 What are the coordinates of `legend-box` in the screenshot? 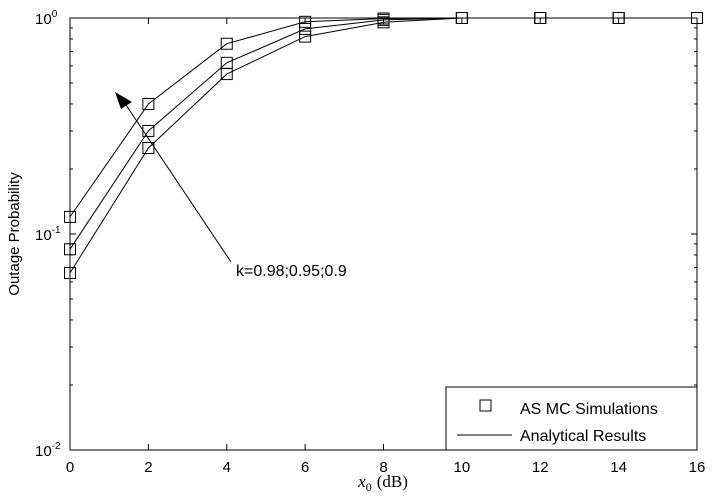 It's located at (571, 418).